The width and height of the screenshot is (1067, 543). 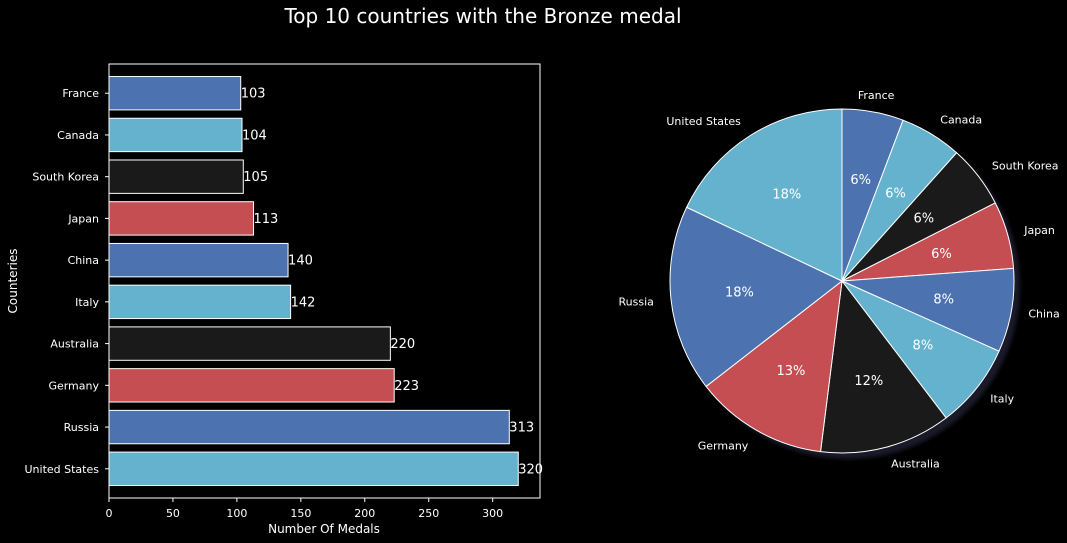 What do you see at coordinates (173, 513) in the screenshot?
I see `x-tick-label: 50` at bounding box center [173, 513].